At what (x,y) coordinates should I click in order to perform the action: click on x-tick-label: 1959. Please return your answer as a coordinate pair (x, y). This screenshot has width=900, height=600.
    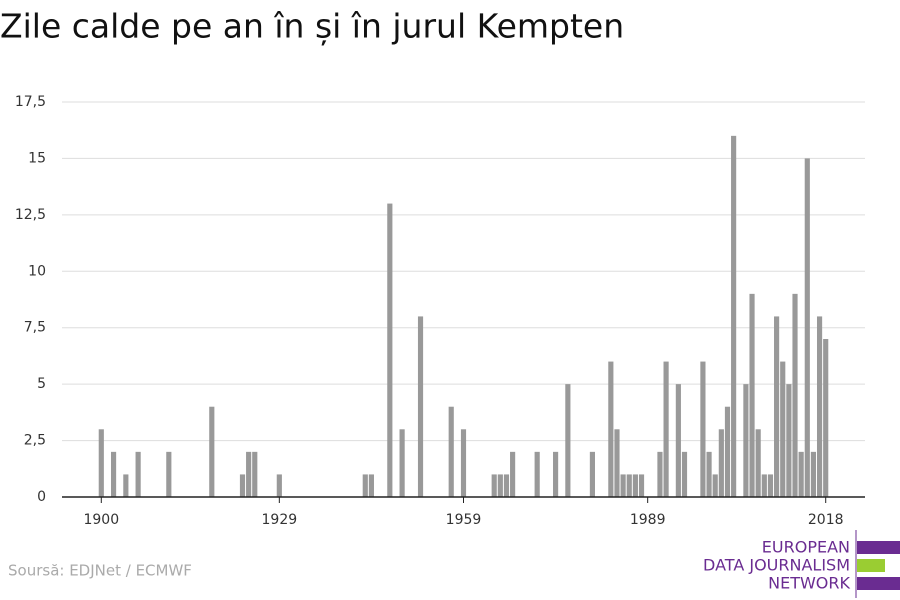
    Looking at the image, I should click on (464, 520).